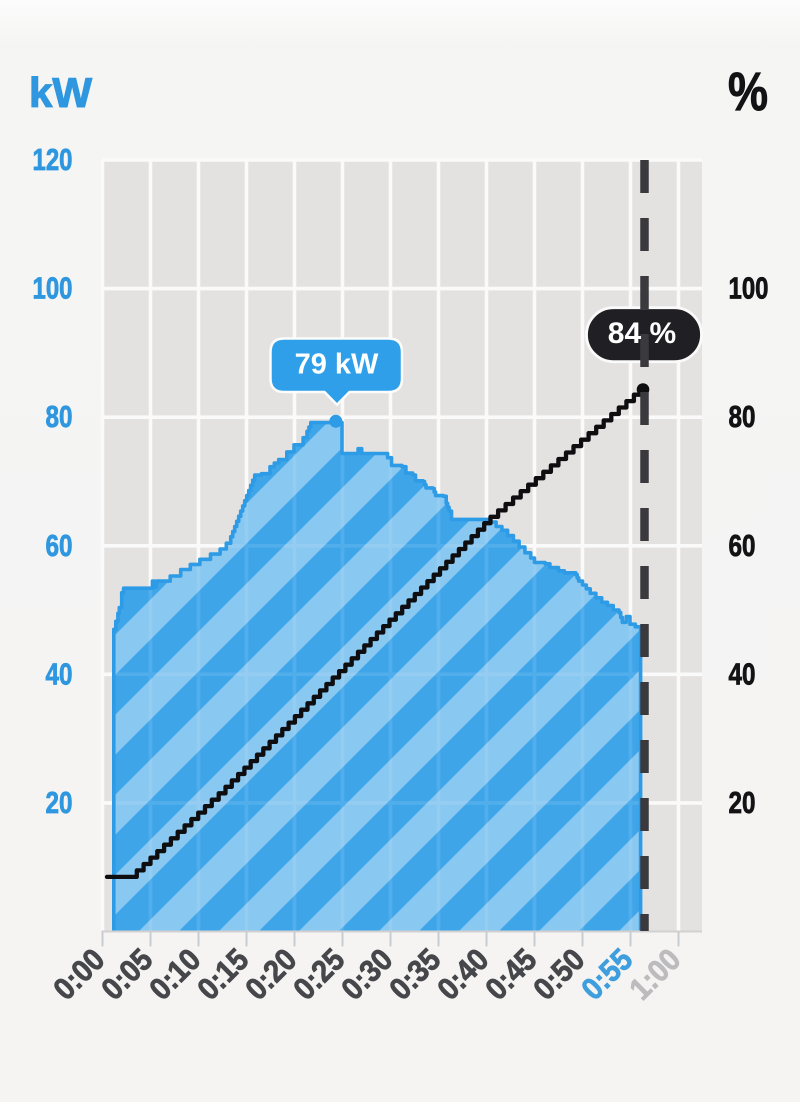 Image resolution: width=800 pixels, height=1102 pixels. Describe the element at coordinates (53, 159) in the screenshot. I see `svg-text: 120` at that location.